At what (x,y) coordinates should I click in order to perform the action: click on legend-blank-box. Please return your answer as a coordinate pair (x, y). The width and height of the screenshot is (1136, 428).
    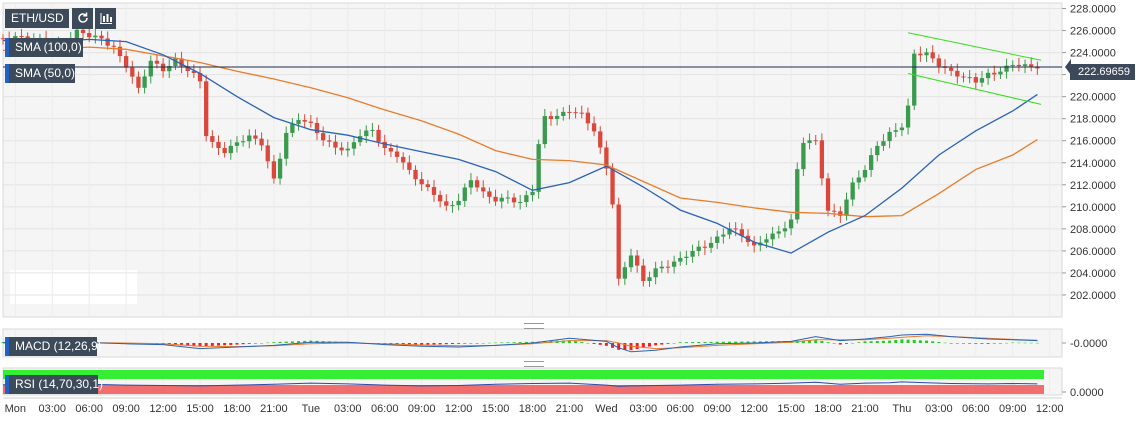
    Looking at the image, I should click on (73, 287).